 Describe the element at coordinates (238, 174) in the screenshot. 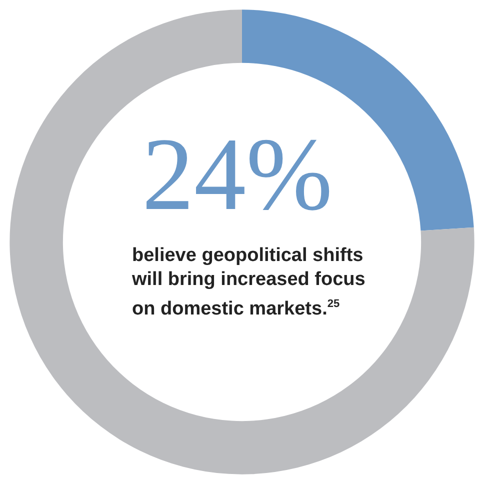

I see `data-label: 24%` at that location.